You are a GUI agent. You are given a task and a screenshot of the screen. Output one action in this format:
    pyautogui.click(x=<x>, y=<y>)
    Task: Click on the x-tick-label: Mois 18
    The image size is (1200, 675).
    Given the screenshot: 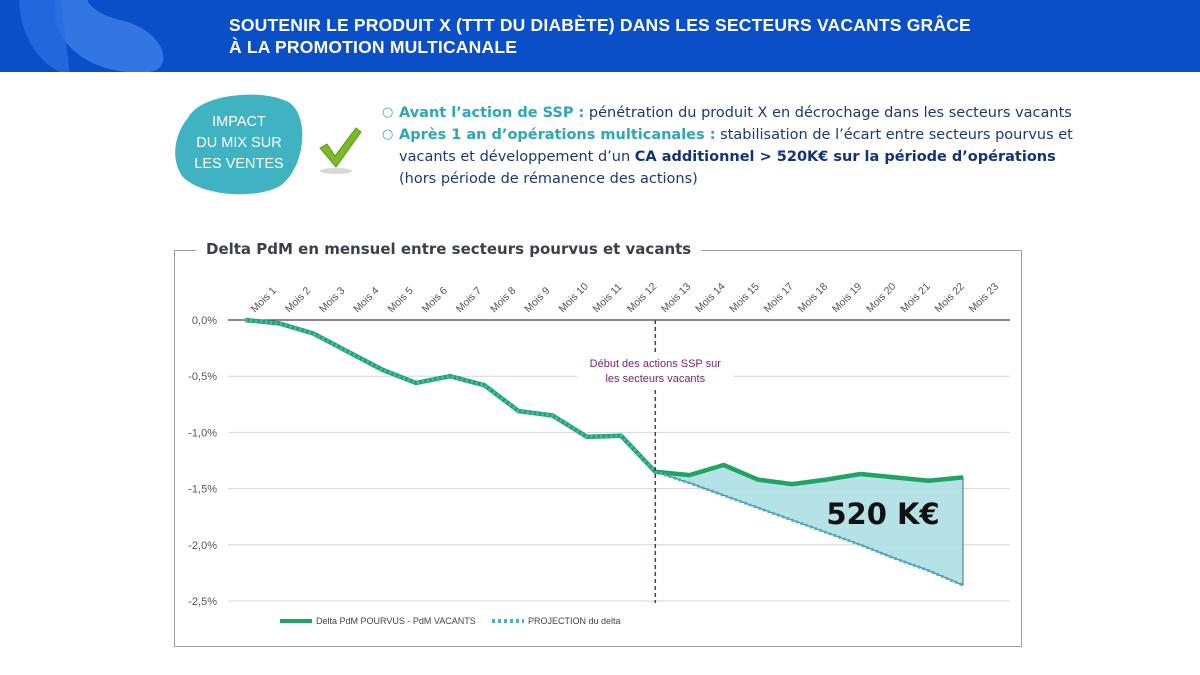 What is the action you would take?
    pyautogui.click(x=813, y=298)
    